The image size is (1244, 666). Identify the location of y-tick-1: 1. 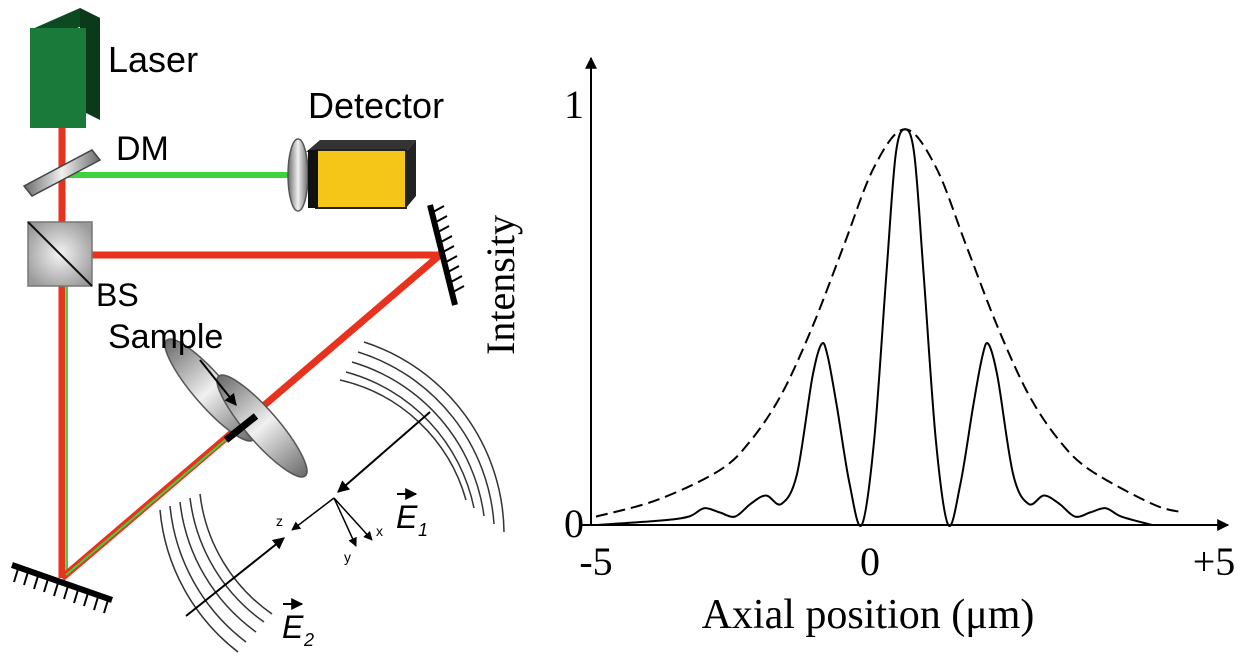
(574, 104).